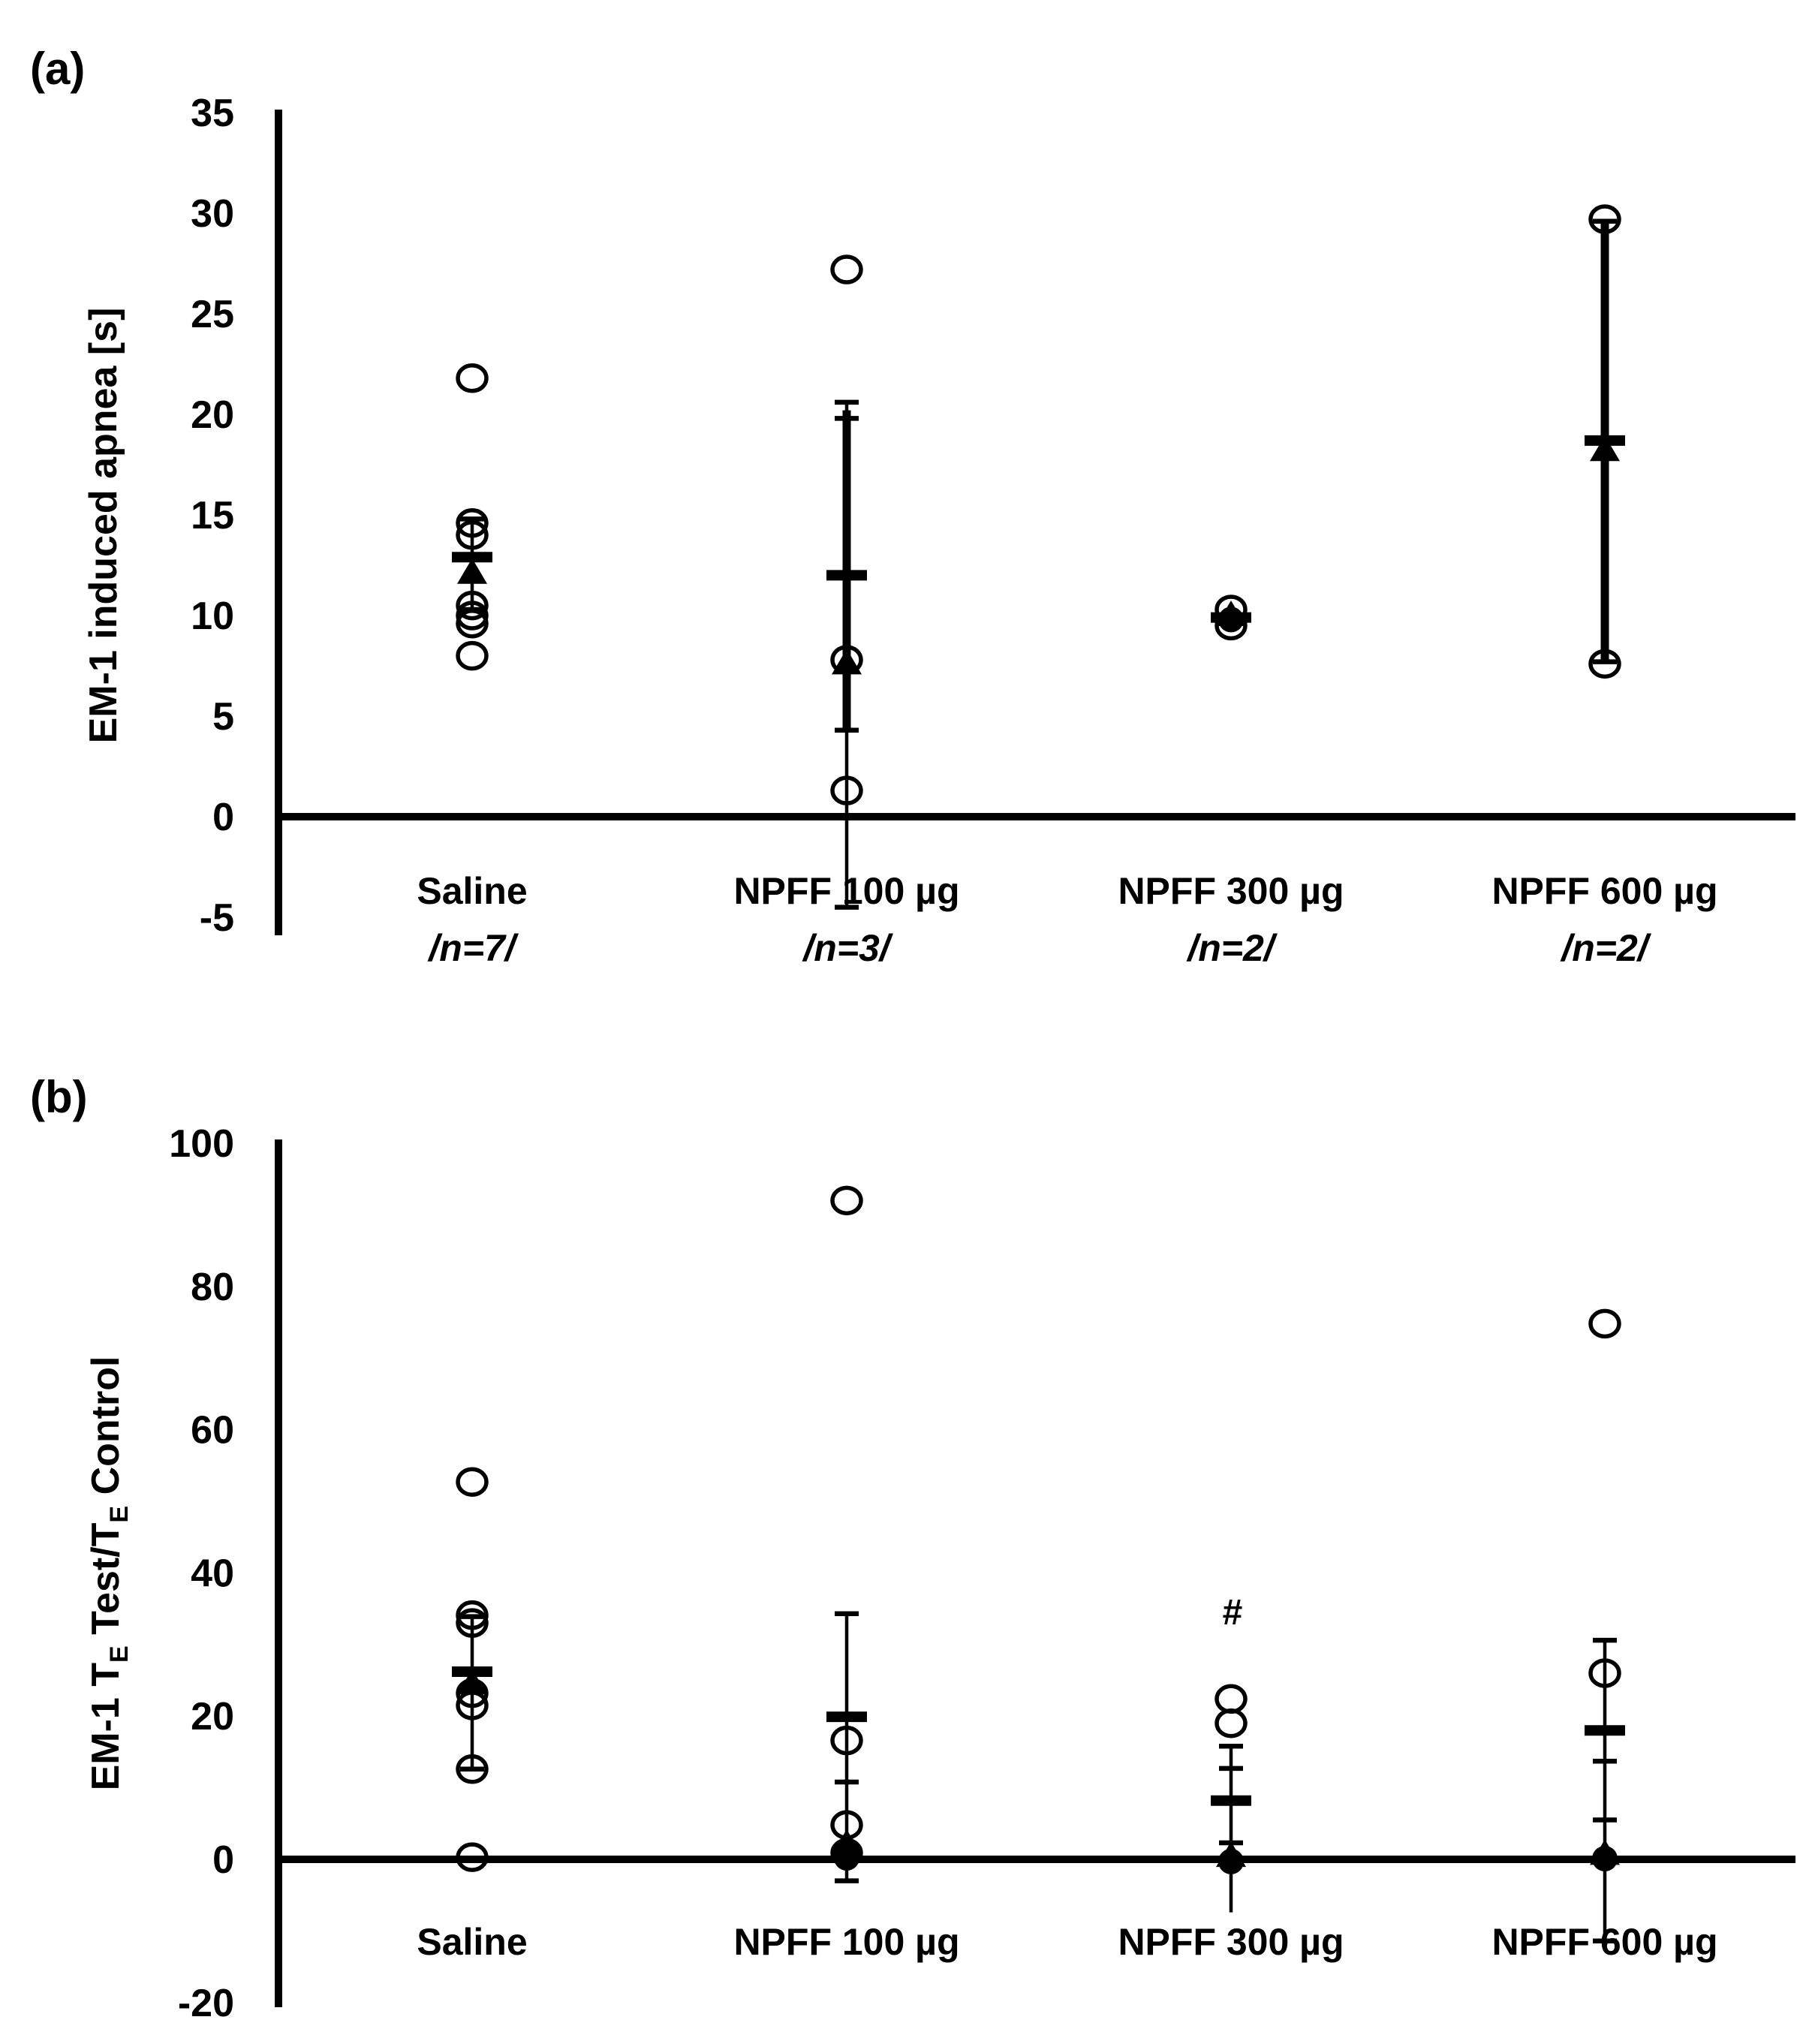 Image resolution: width=1812 pixels, height=2044 pixels. What do you see at coordinates (212, 616) in the screenshot?
I see `y-tick-label: 10` at bounding box center [212, 616].